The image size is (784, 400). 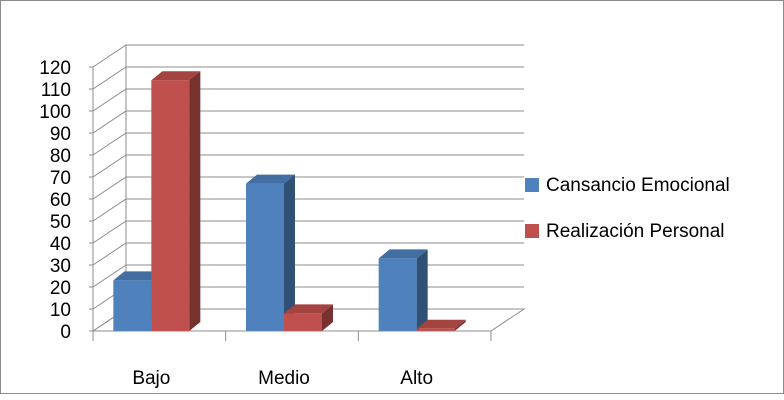 What do you see at coordinates (416, 378) in the screenshot?
I see `x-tick-label: Alto` at bounding box center [416, 378].